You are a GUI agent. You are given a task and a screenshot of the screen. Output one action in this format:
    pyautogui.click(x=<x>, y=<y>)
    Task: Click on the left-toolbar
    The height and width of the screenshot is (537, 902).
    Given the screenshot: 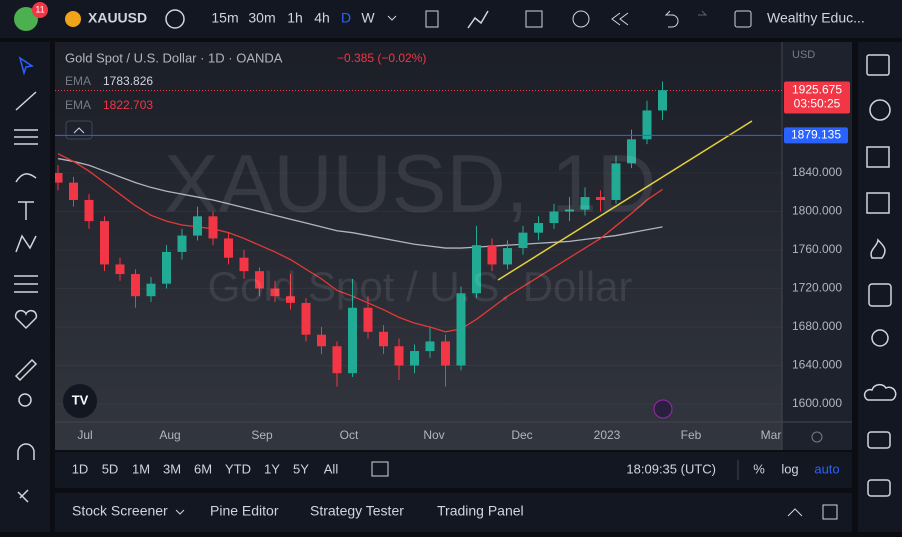 What is the action you would take?
    pyautogui.click(x=25, y=287)
    